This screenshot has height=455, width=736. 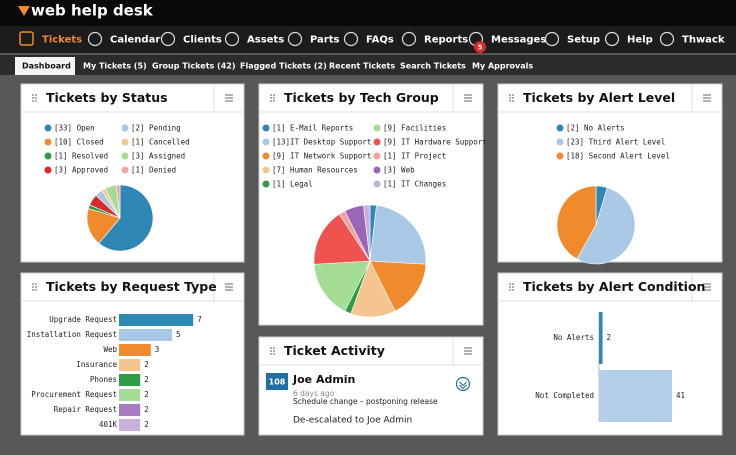 What do you see at coordinates (321, 156) in the screenshot?
I see `legend-label: [9] IT Network Support` at bounding box center [321, 156].